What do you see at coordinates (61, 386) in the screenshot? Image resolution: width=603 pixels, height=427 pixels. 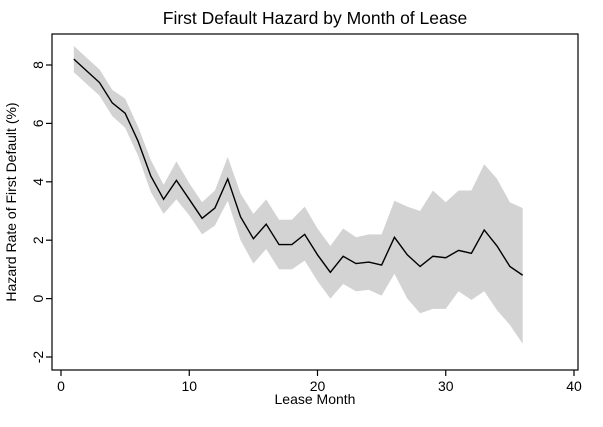 I see `x-tick-label: 0` at bounding box center [61, 386].